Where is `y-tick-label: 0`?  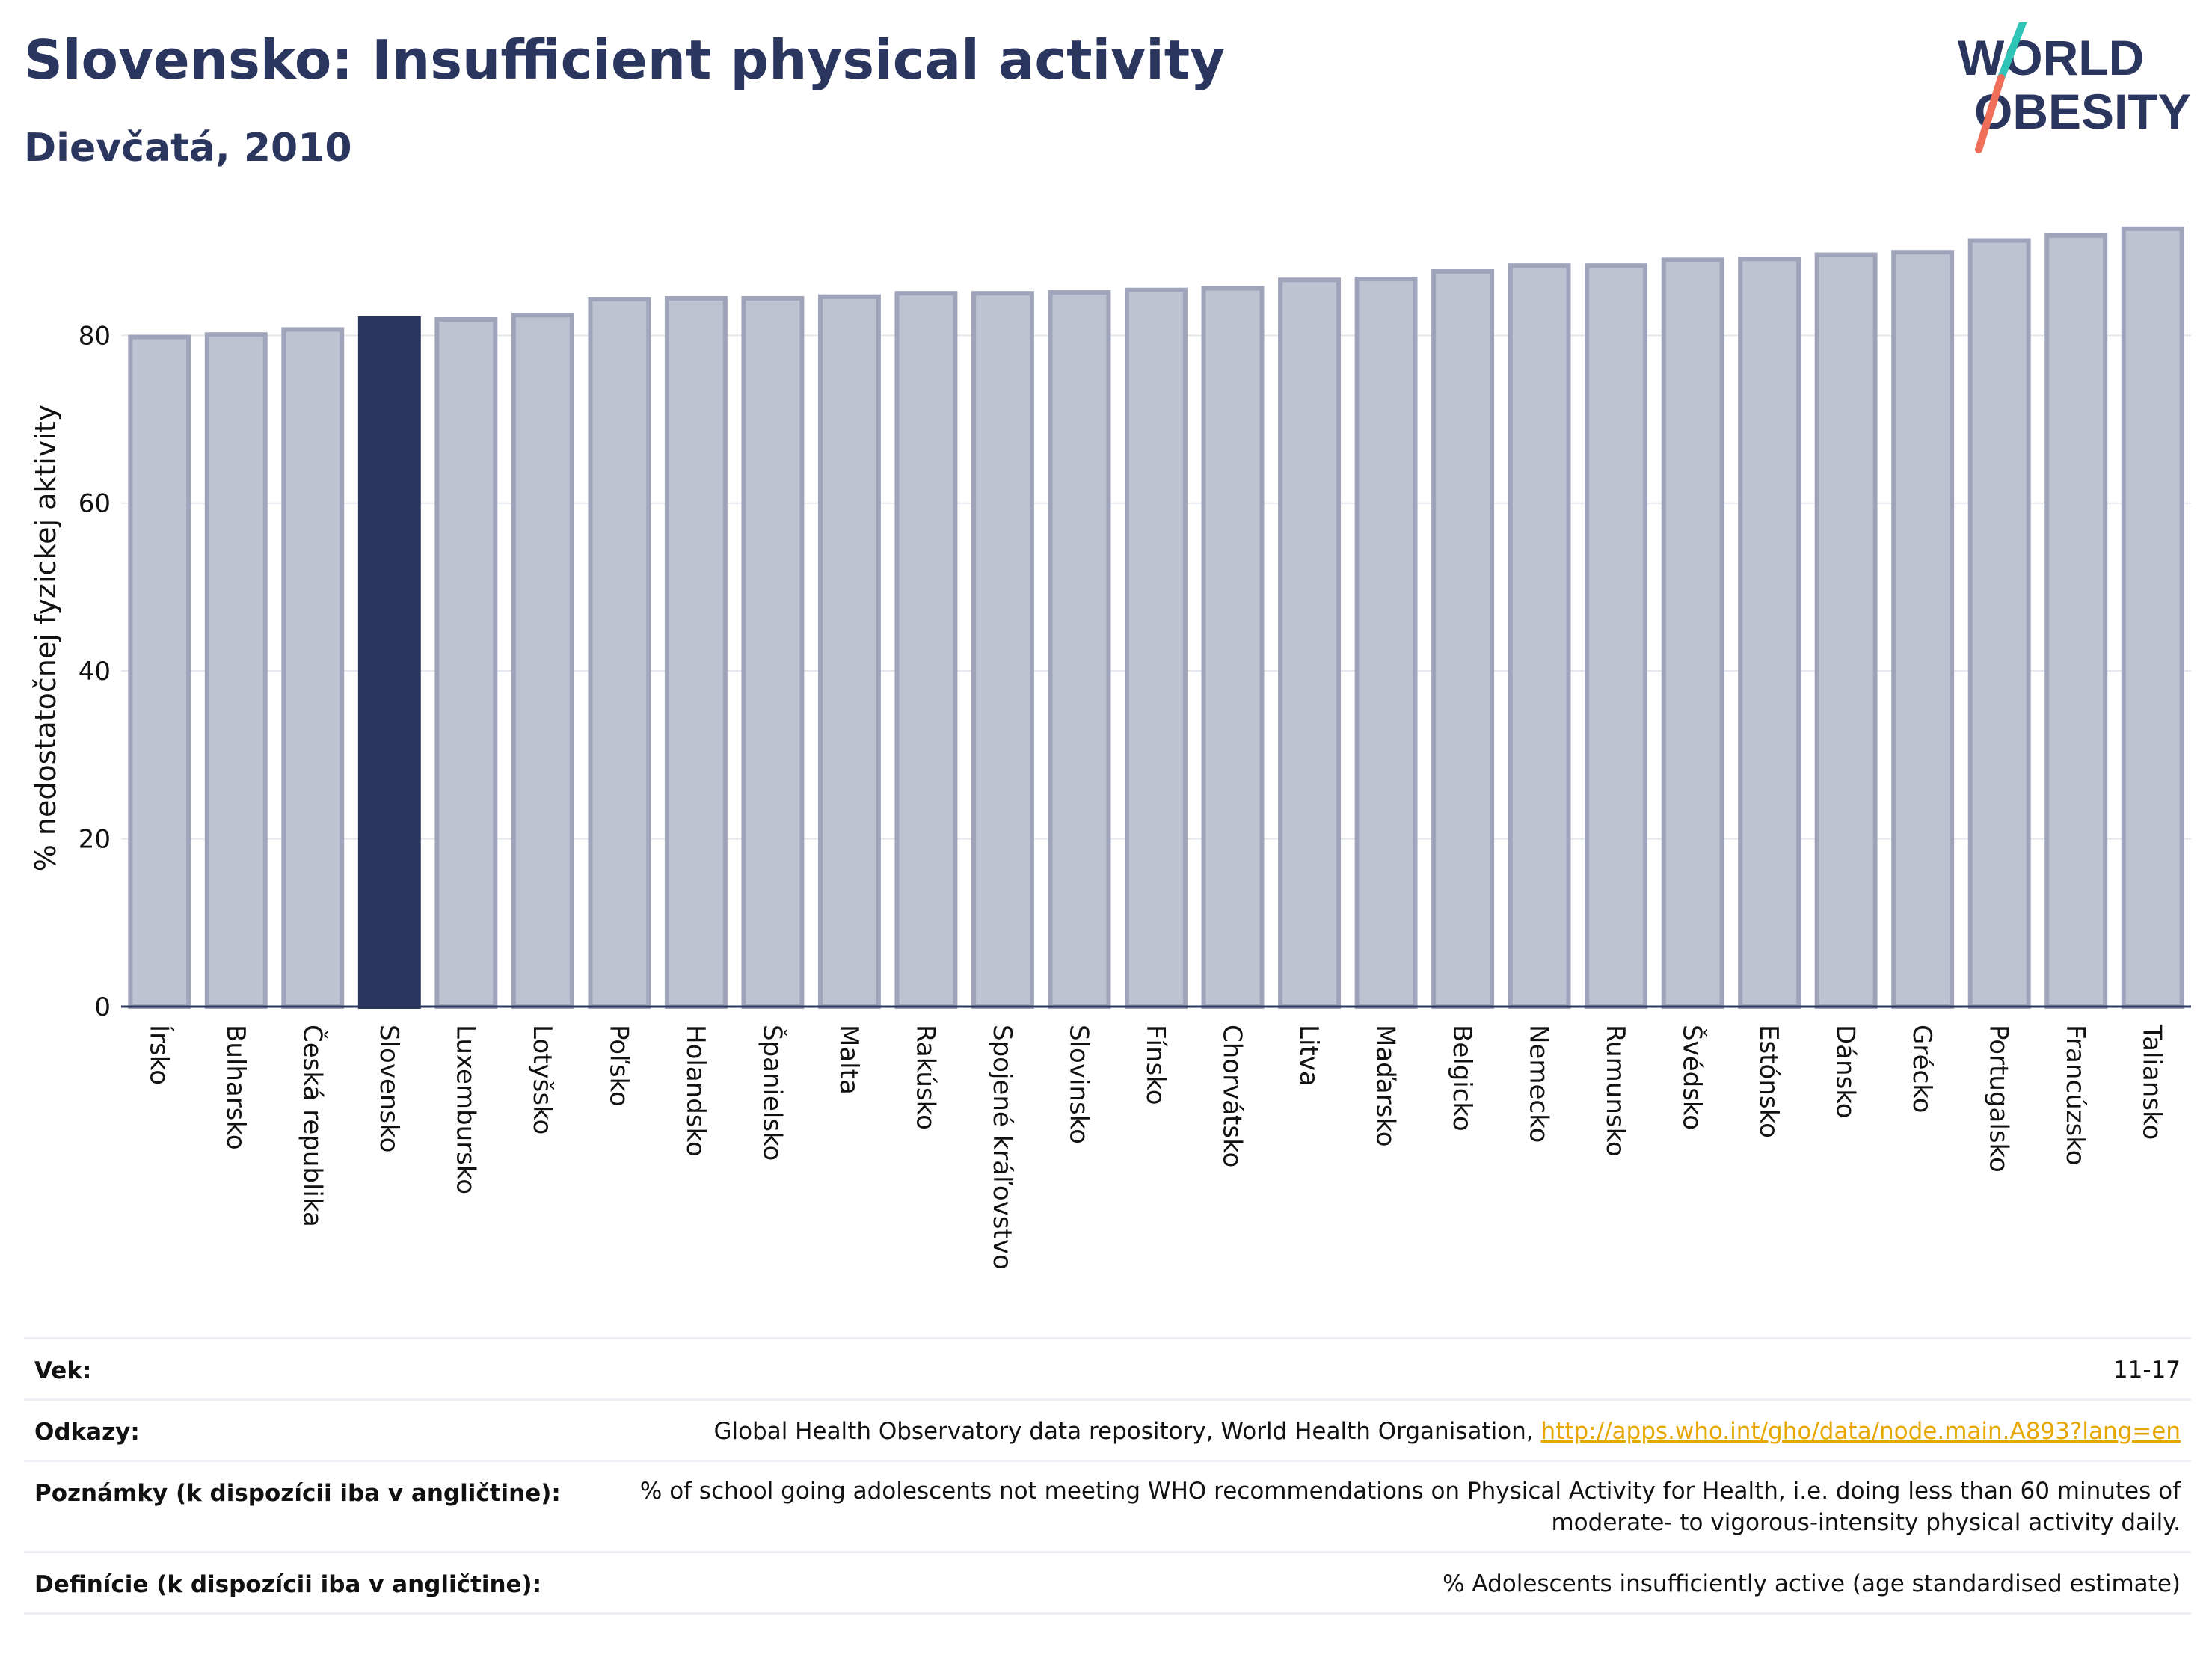
y-tick-label: 0 is located at coordinates (103, 1007).